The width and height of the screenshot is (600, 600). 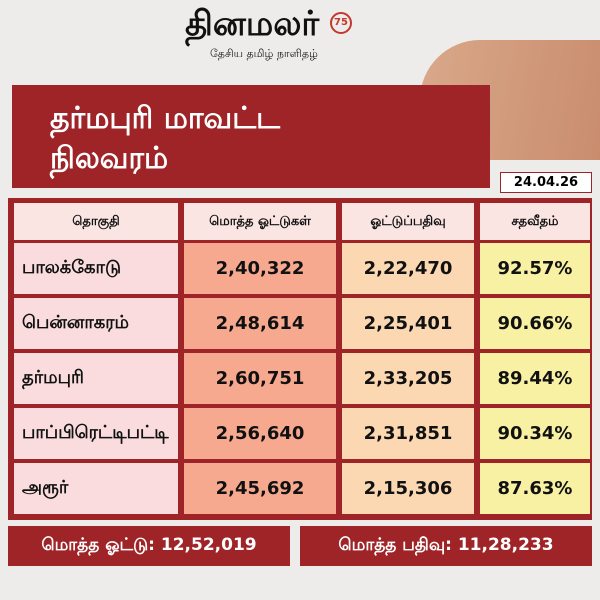 What do you see at coordinates (96, 433) in the screenshot?
I see `name-cell: பாப்பிரெட்டிபட்டி` at bounding box center [96, 433].